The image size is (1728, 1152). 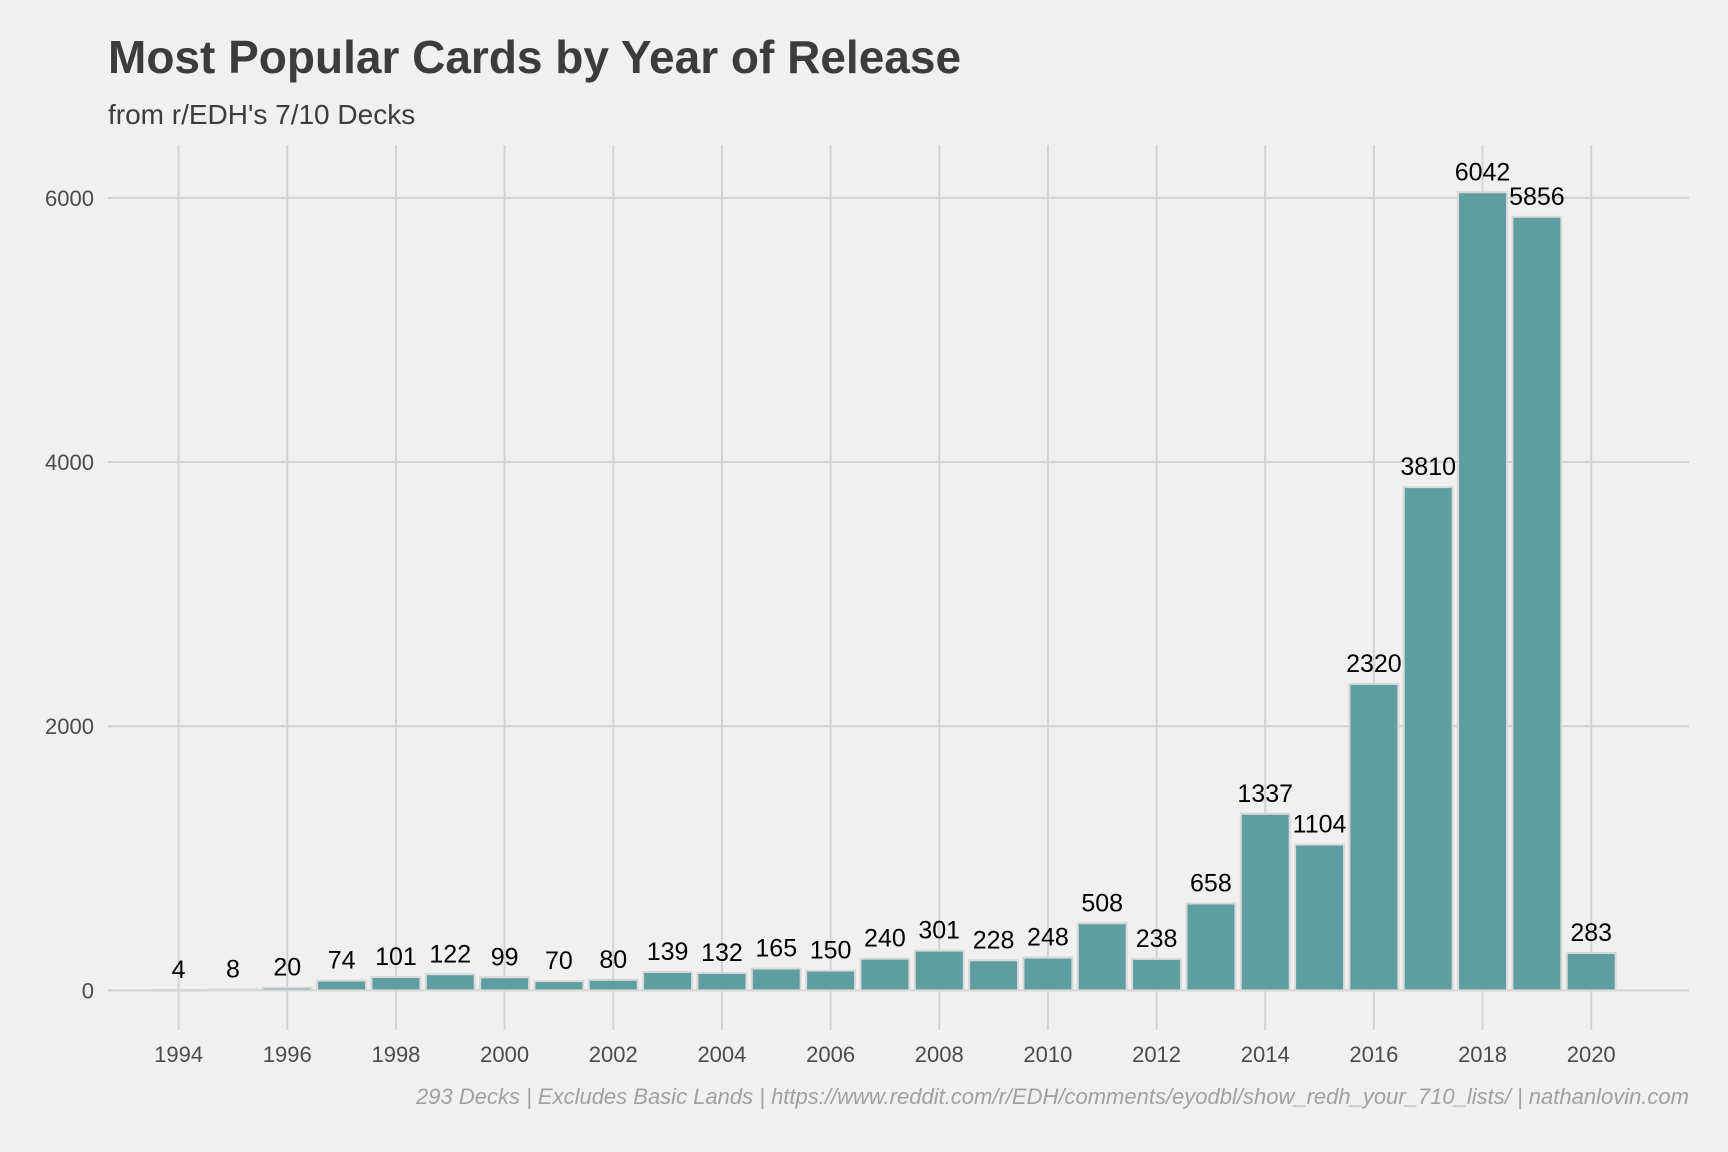 What do you see at coordinates (69, 462) in the screenshot?
I see `y-tick-label: 4000` at bounding box center [69, 462].